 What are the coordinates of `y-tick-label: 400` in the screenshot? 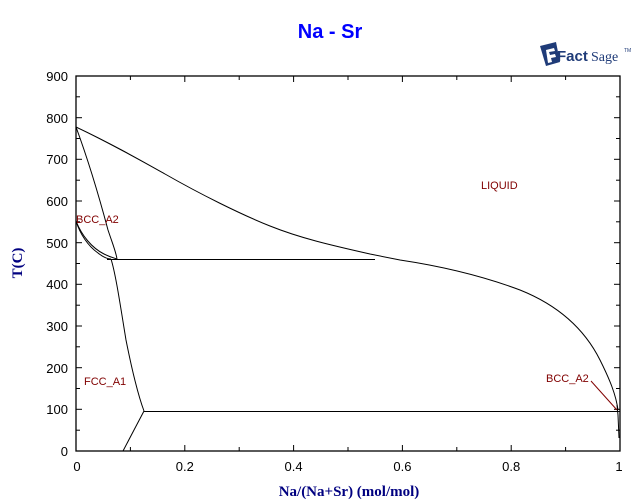 It's located at (57, 284).